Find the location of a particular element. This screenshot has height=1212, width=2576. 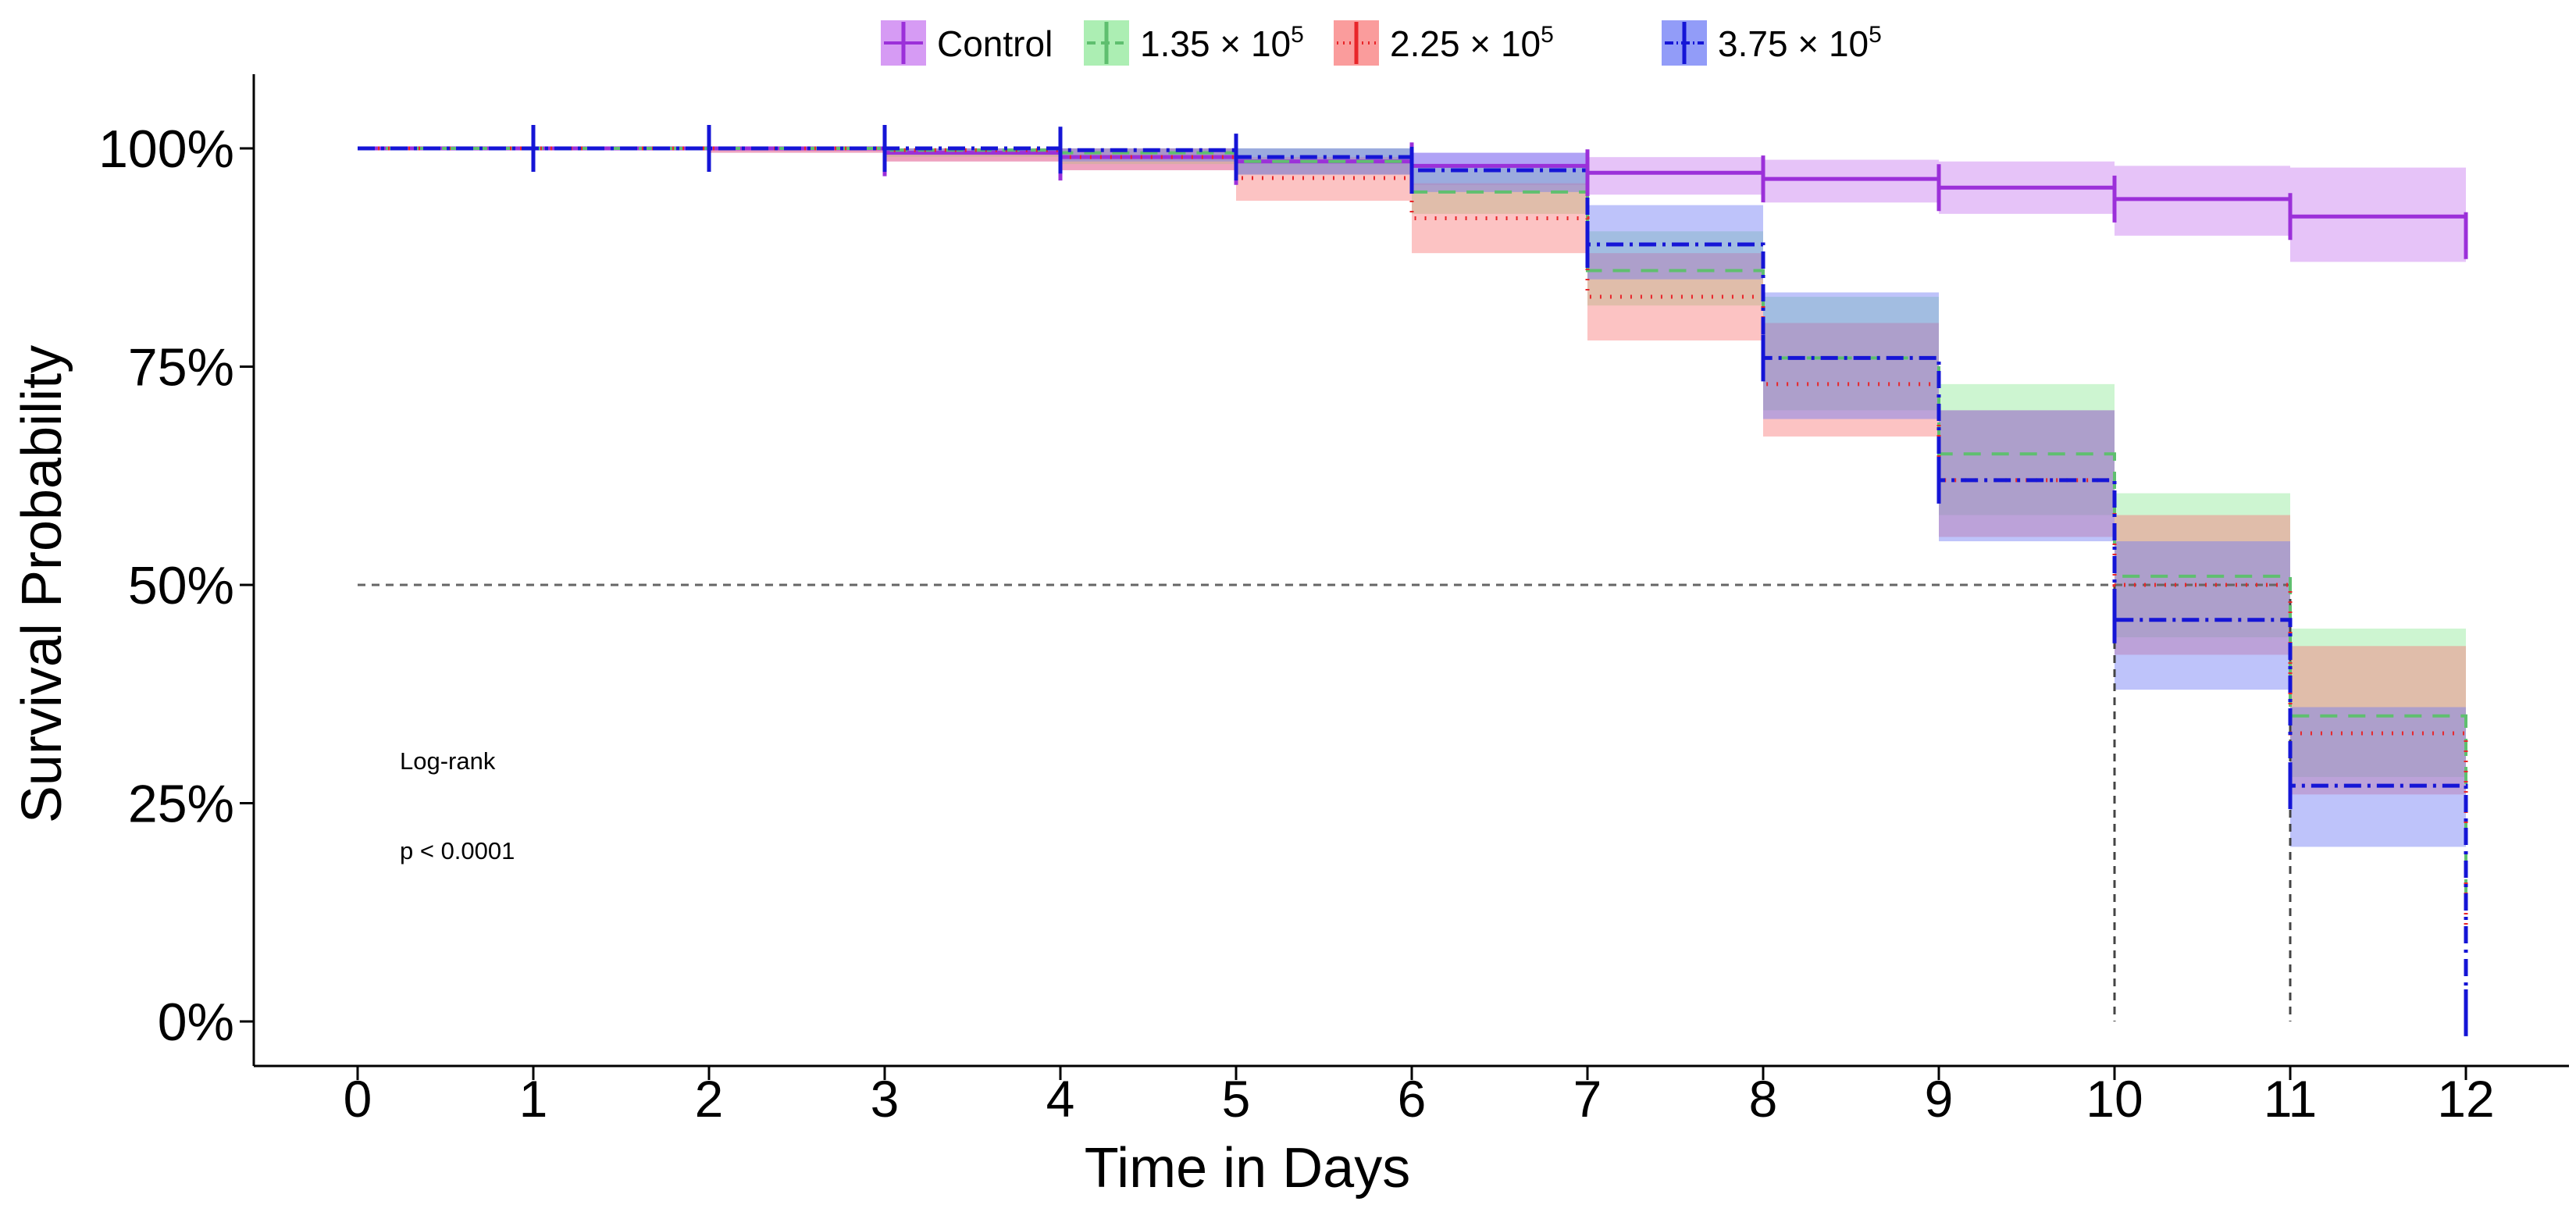

y-tick-label-3: 75% is located at coordinates (181, 367).